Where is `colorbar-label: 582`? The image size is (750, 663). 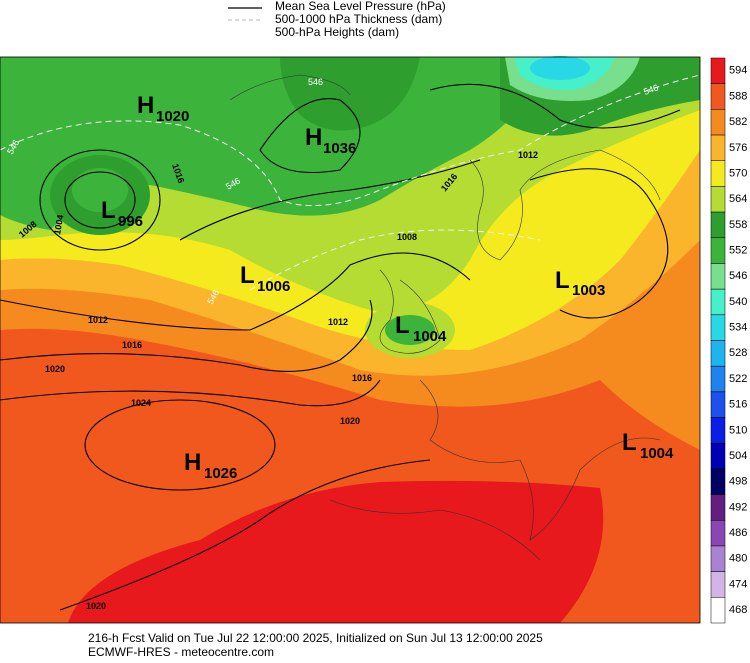
colorbar-label: 582 is located at coordinates (738, 122).